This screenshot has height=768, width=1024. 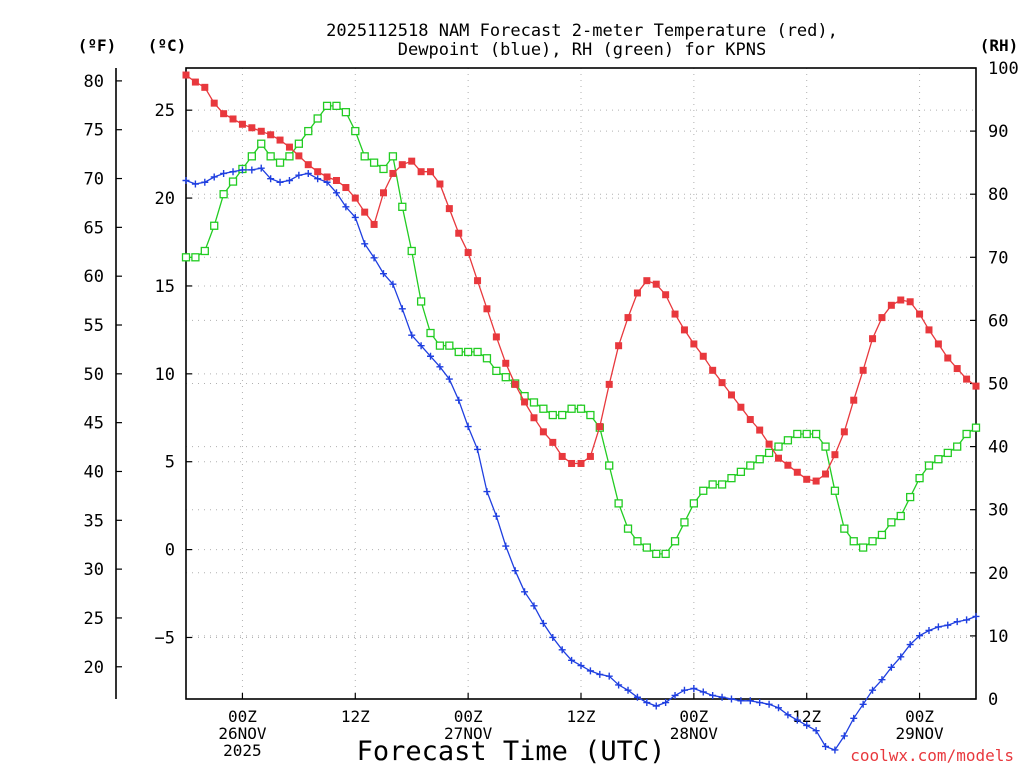 What do you see at coordinates (998, 385) in the screenshot?
I see `rh-tick-label: 50` at bounding box center [998, 385].